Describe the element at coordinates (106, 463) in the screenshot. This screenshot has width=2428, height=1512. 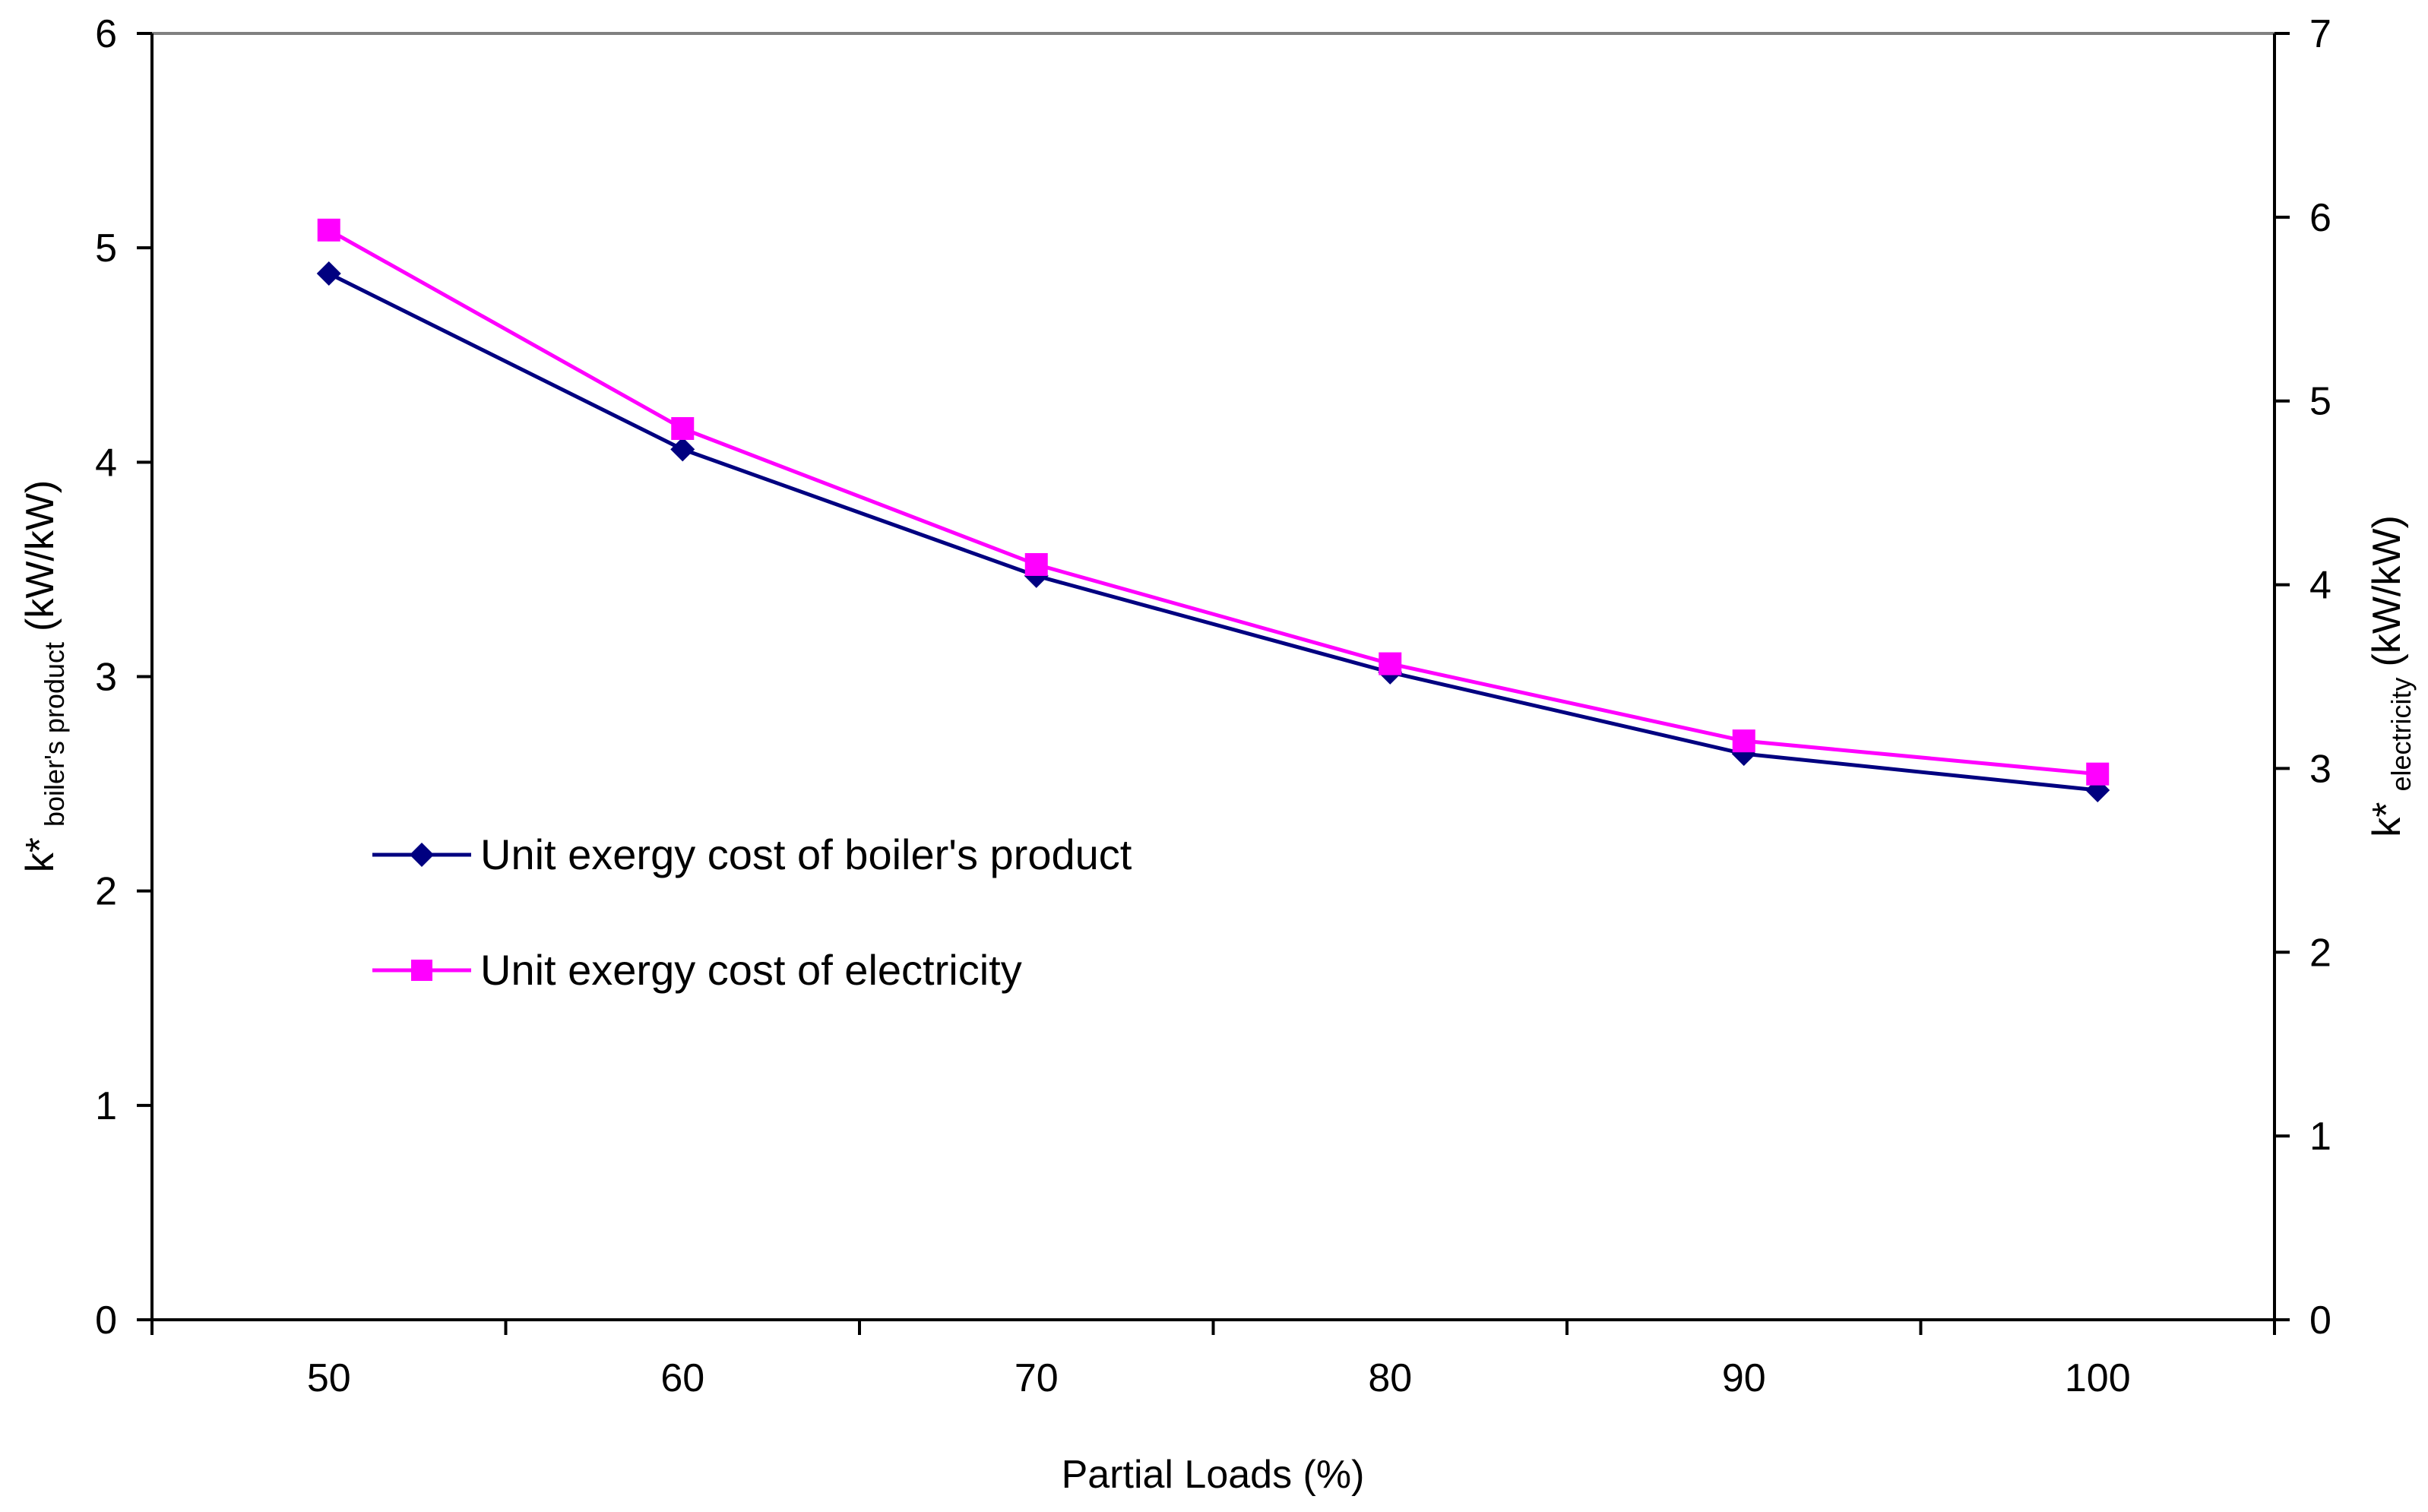
I see `left-y-tick-label: 4` at that location.